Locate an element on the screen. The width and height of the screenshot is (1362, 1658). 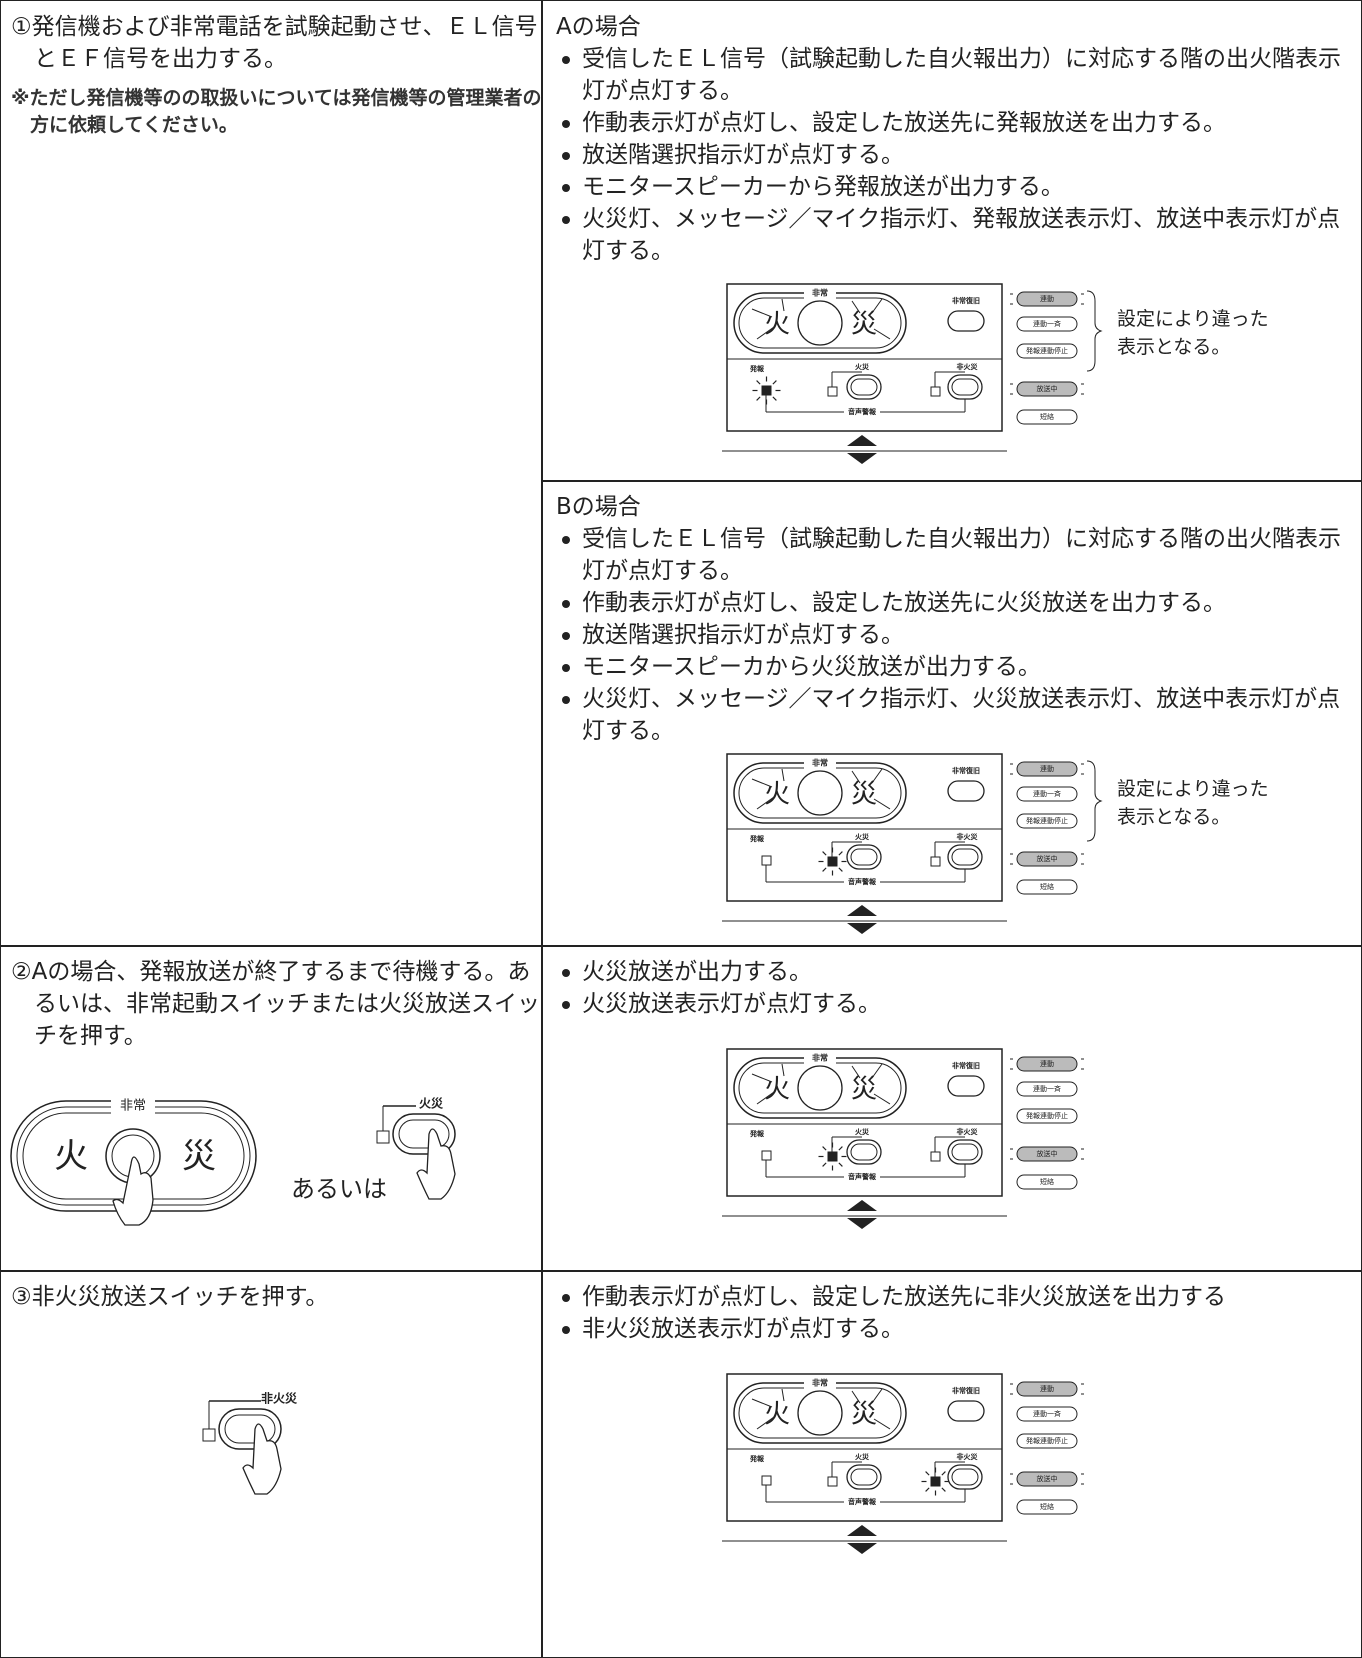
or-text: あるいは is located at coordinates (339, 1189).